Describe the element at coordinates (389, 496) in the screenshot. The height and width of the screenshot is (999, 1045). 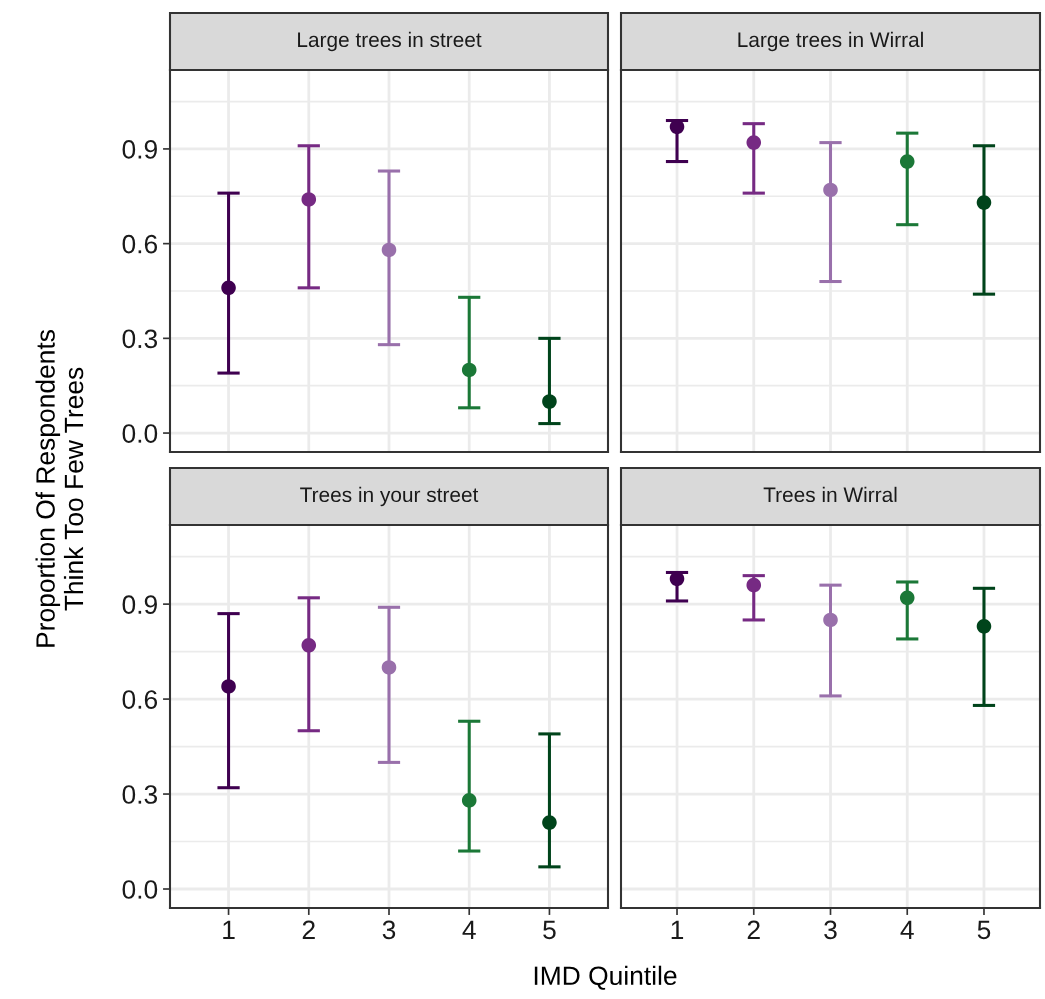
I see `chart-title: Trees in your street` at that location.